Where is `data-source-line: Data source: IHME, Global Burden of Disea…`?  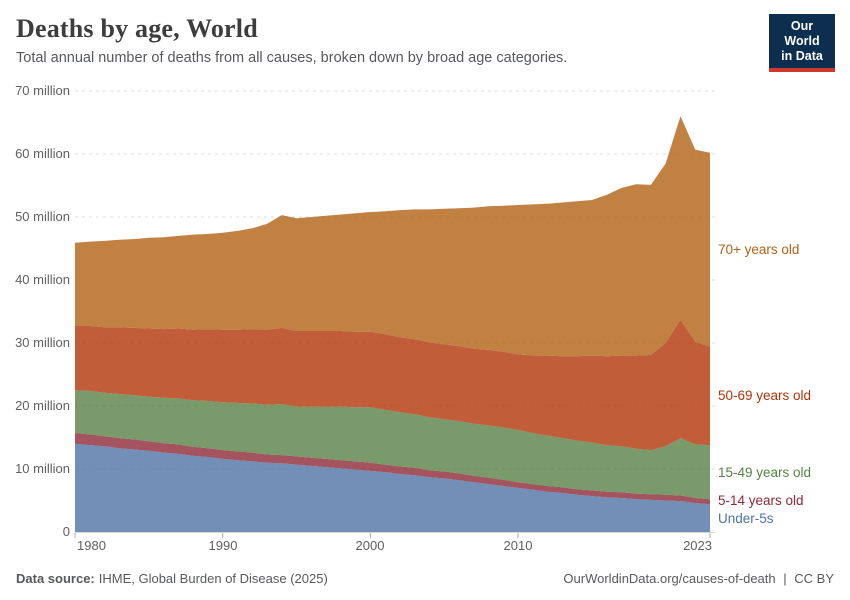 data-source-line: Data source: IHME, Global Burden of Disea… is located at coordinates (172, 578).